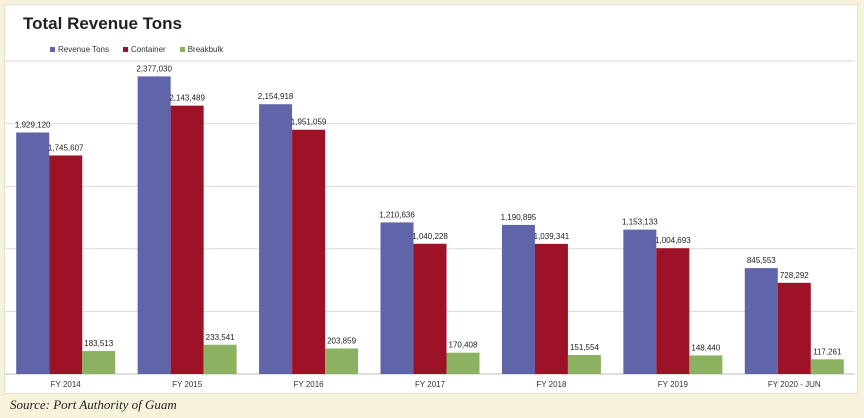  What do you see at coordinates (276, 96) in the screenshot?
I see `data-label: 2,154,918` at bounding box center [276, 96].